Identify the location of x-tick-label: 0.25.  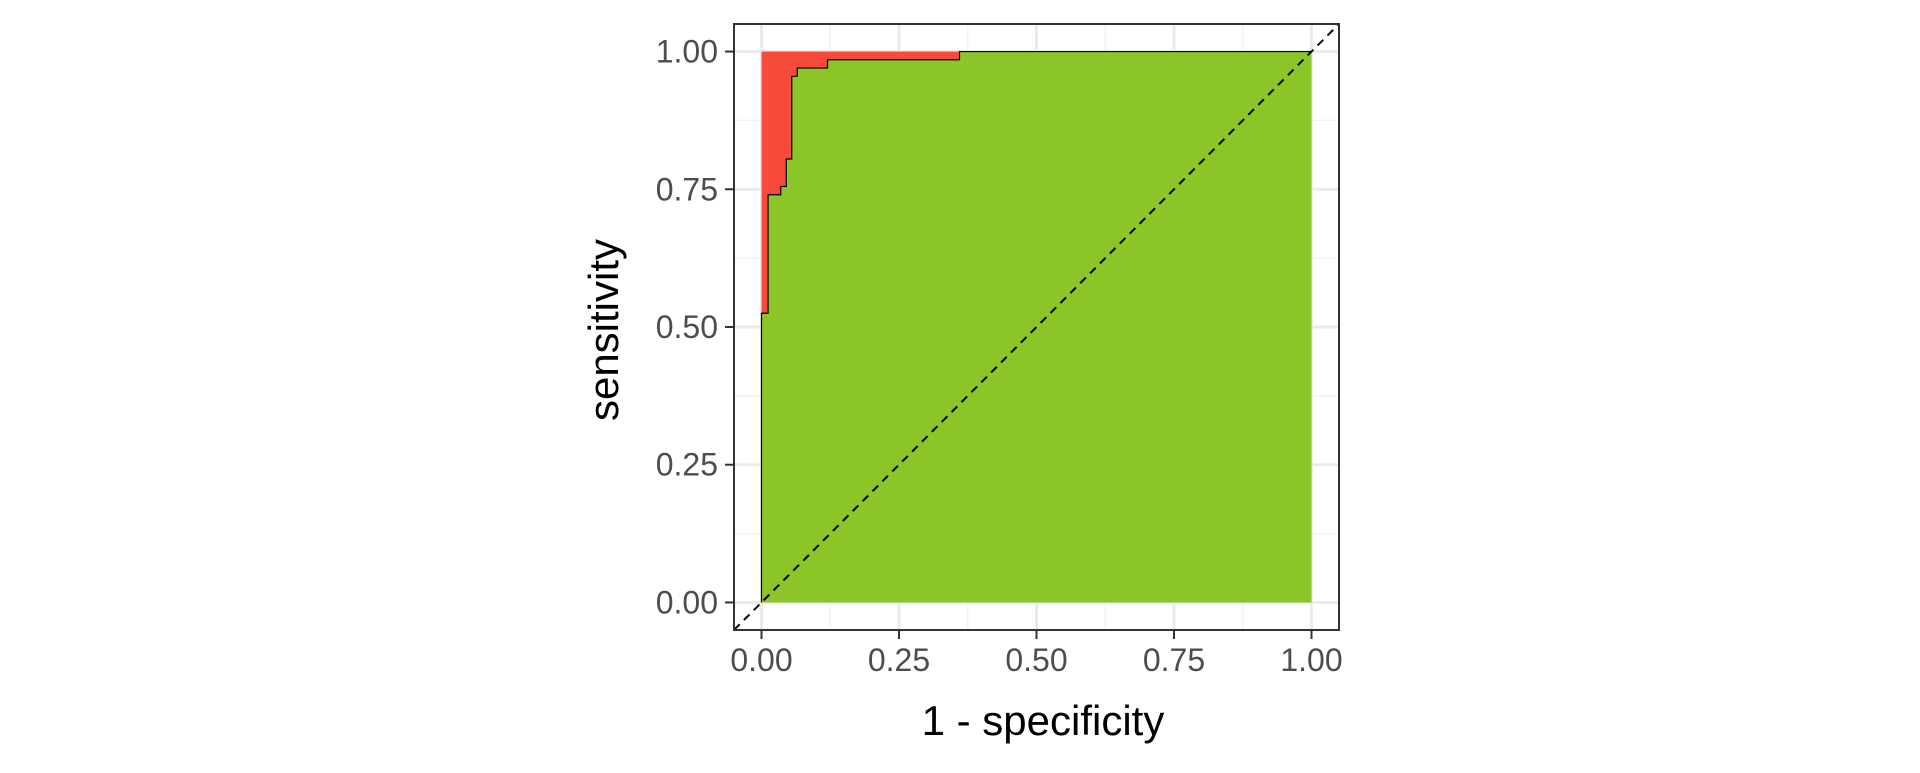
(899, 660).